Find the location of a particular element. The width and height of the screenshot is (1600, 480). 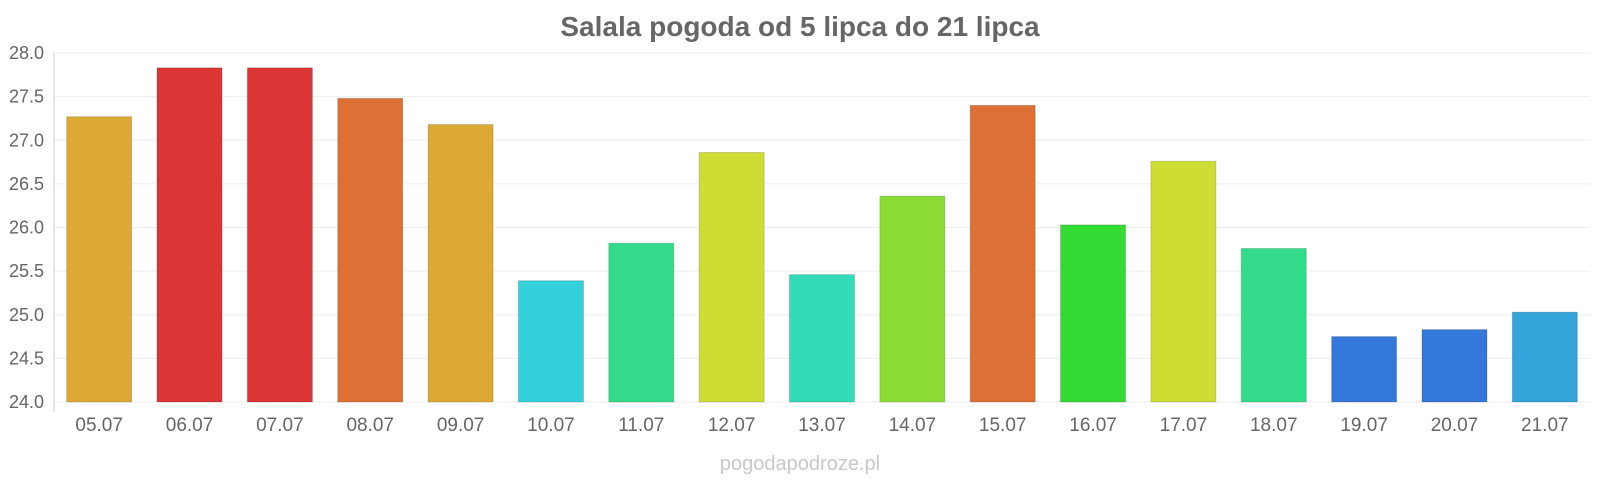

bar-19.07 is located at coordinates (1364, 369).